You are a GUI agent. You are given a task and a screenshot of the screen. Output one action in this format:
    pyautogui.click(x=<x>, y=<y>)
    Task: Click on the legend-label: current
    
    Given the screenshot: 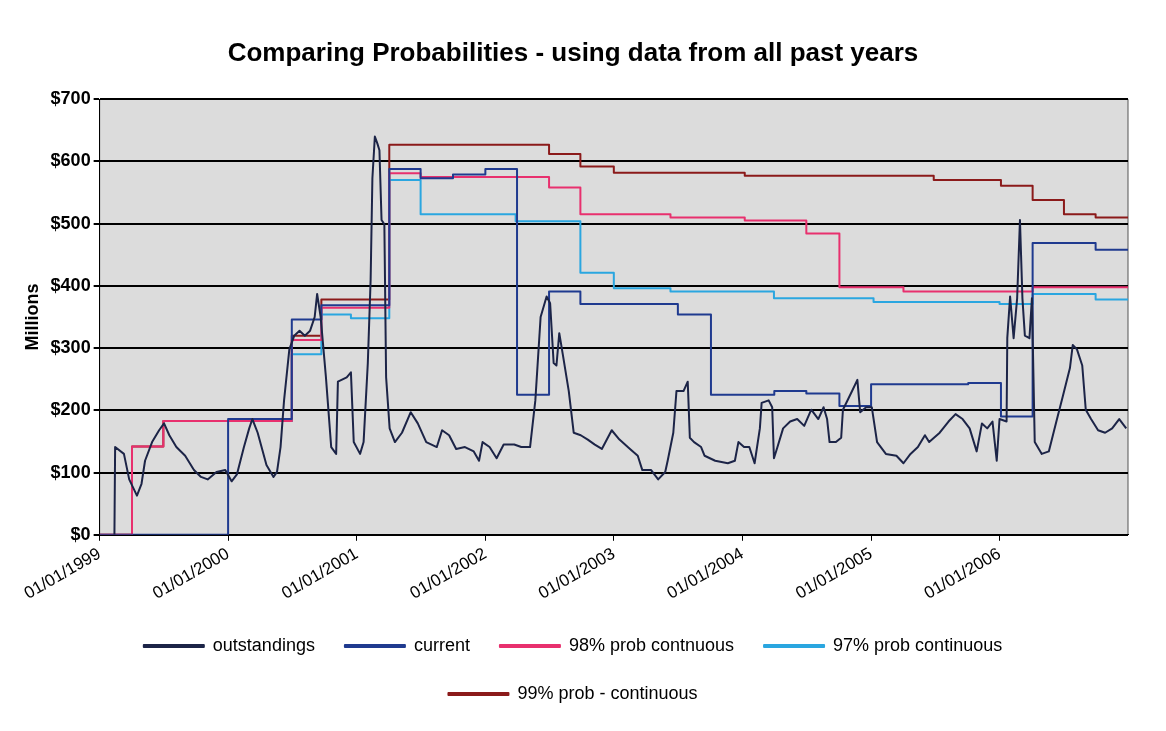 What is the action you would take?
    pyautogui.click(x=441, y=644)
    